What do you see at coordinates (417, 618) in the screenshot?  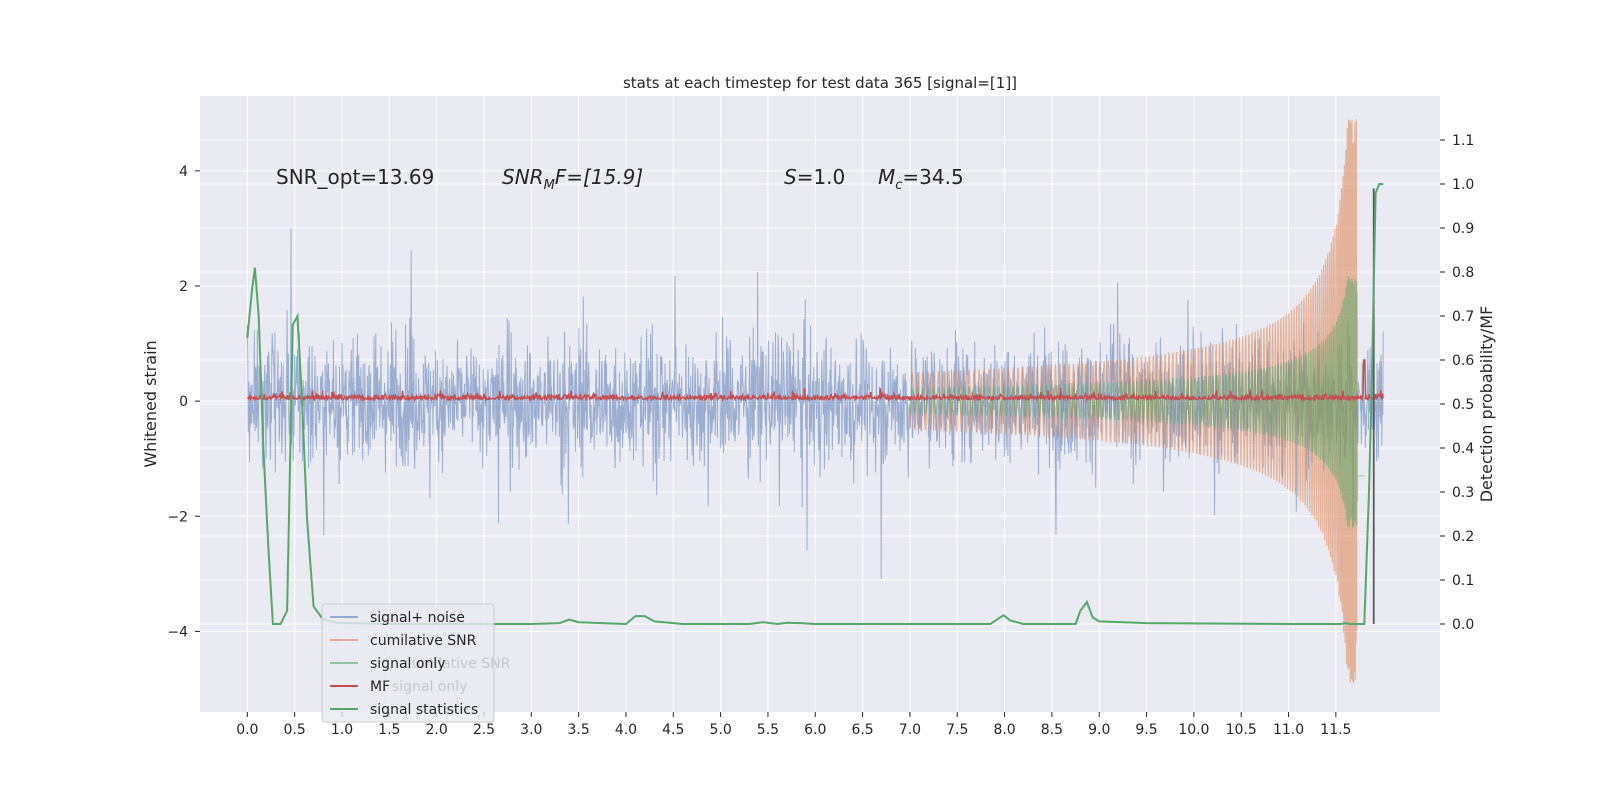 I see `legend-label-signal-noise: signal+ noise` at bounding box center [417, 618].